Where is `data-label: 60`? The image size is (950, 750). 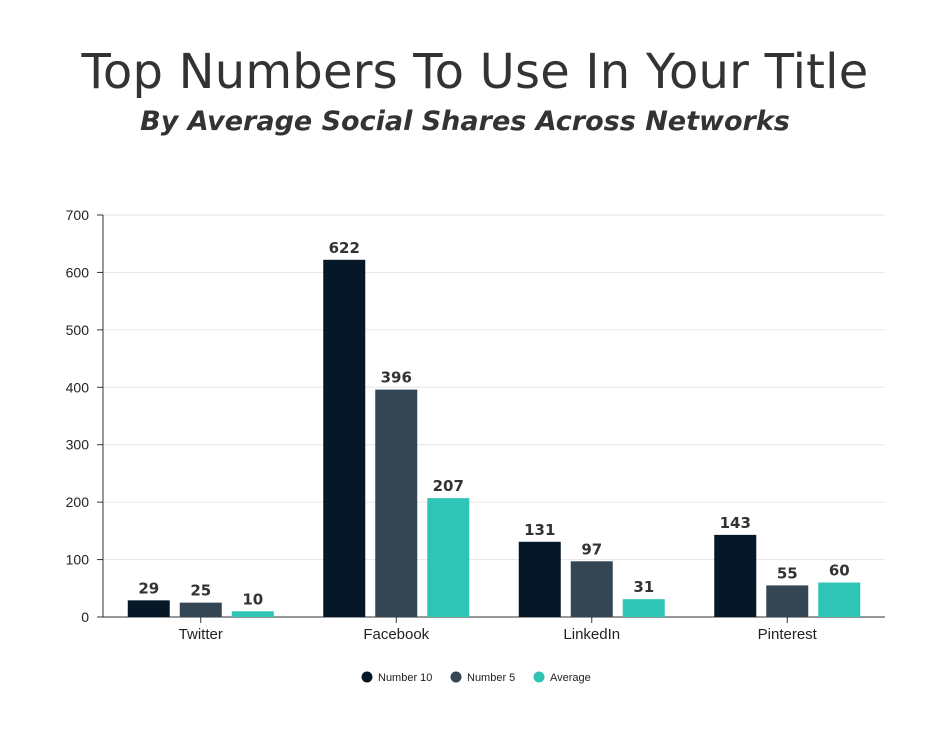
data-label: 60 is located at coordinates (839, 571).